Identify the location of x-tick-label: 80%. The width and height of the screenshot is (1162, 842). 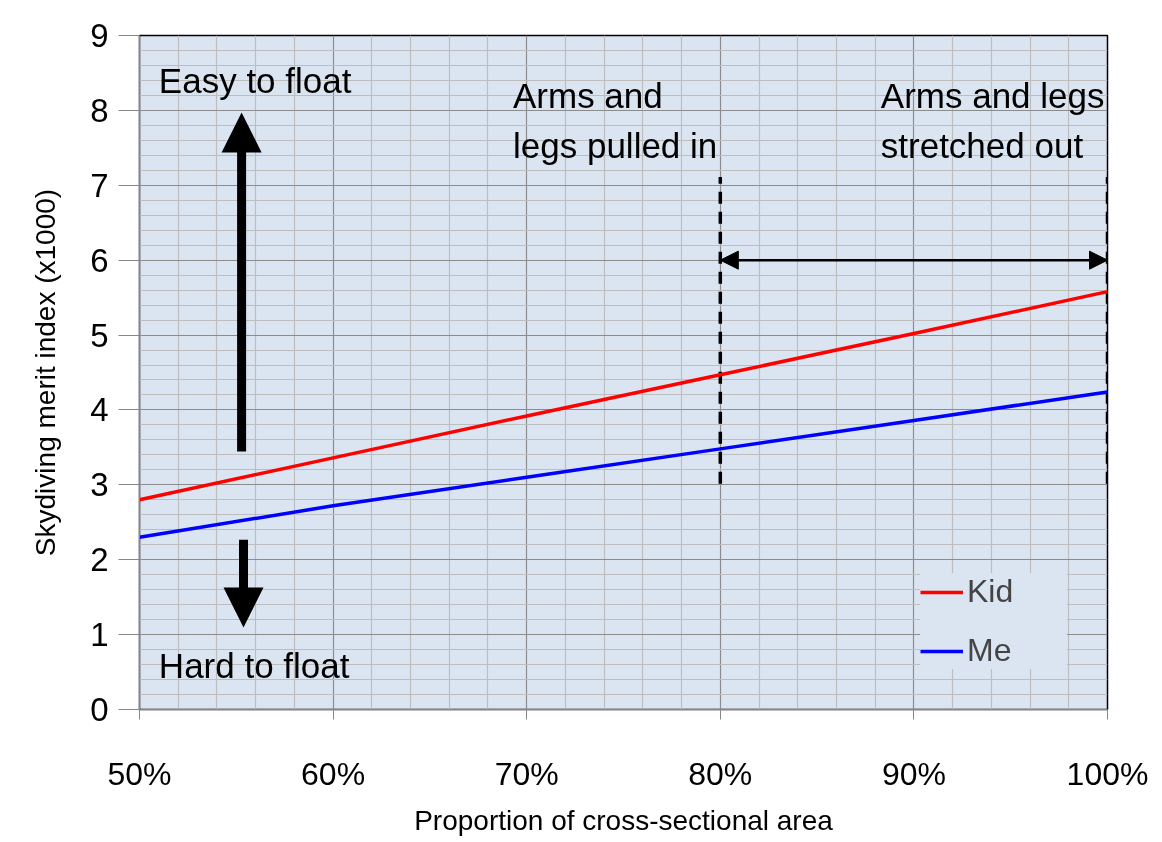
(720, 773).